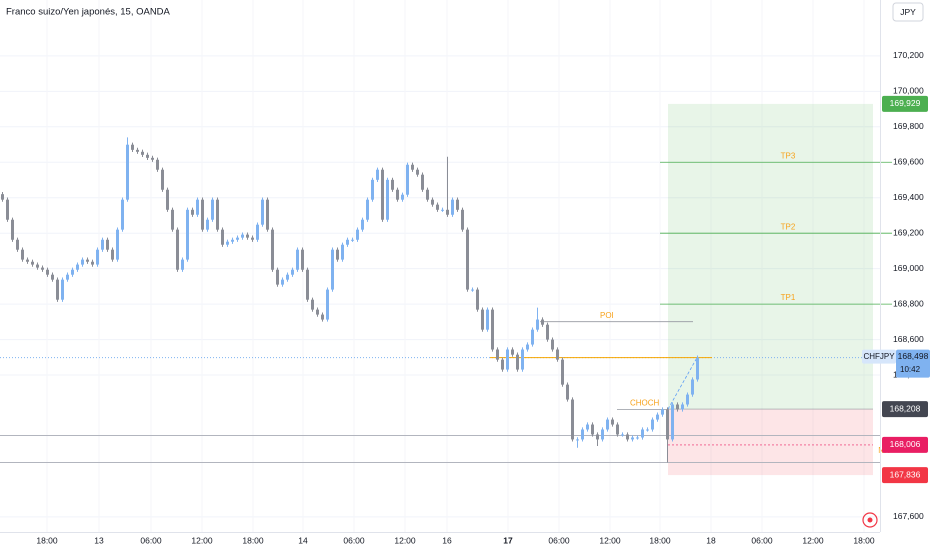 The image size is (932, 550). I want to click on y-tick-label: 167,600, so click(908, 516).